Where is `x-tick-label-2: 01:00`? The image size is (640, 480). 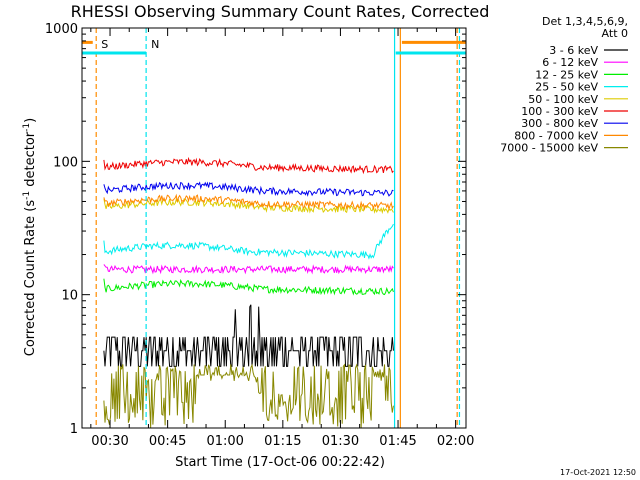
x-tick-label-2: 01:00 is located at coordinates (224, 441).